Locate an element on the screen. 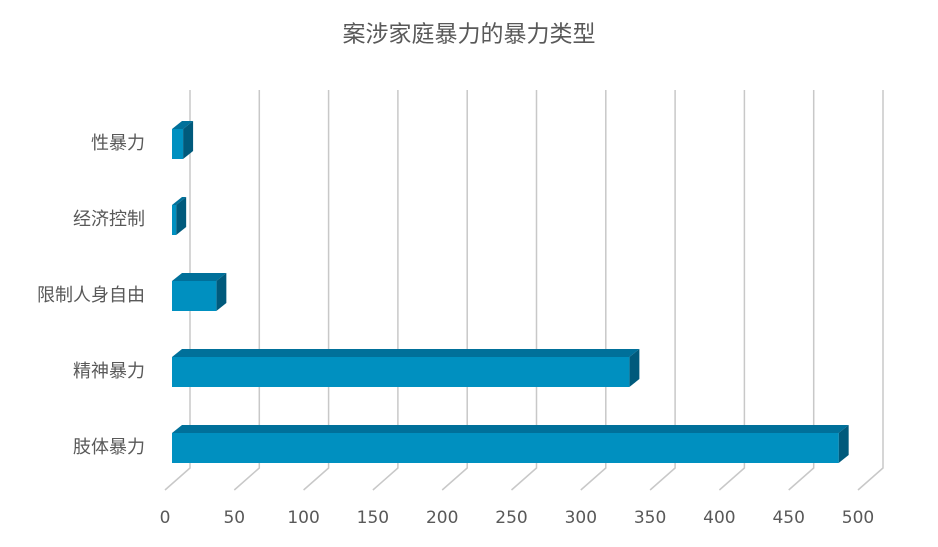 This screenshot has height=547, width=938. y-tick-label: 经济控制 is located at coordinates (109, 219).